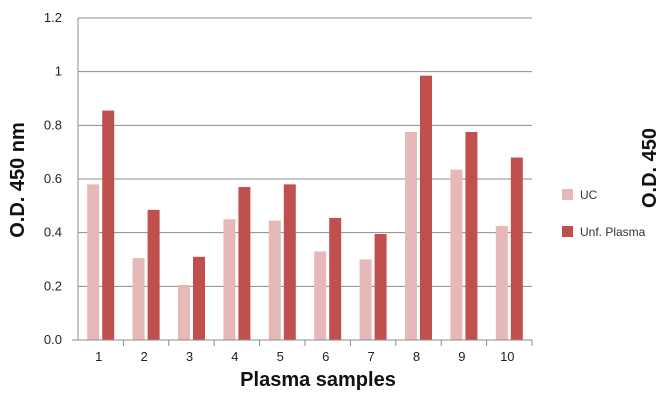 This screenshot has height=393, width=657. I want to click on legend-label-unf-plasma: Unf. Plasma, so click(613, 232).